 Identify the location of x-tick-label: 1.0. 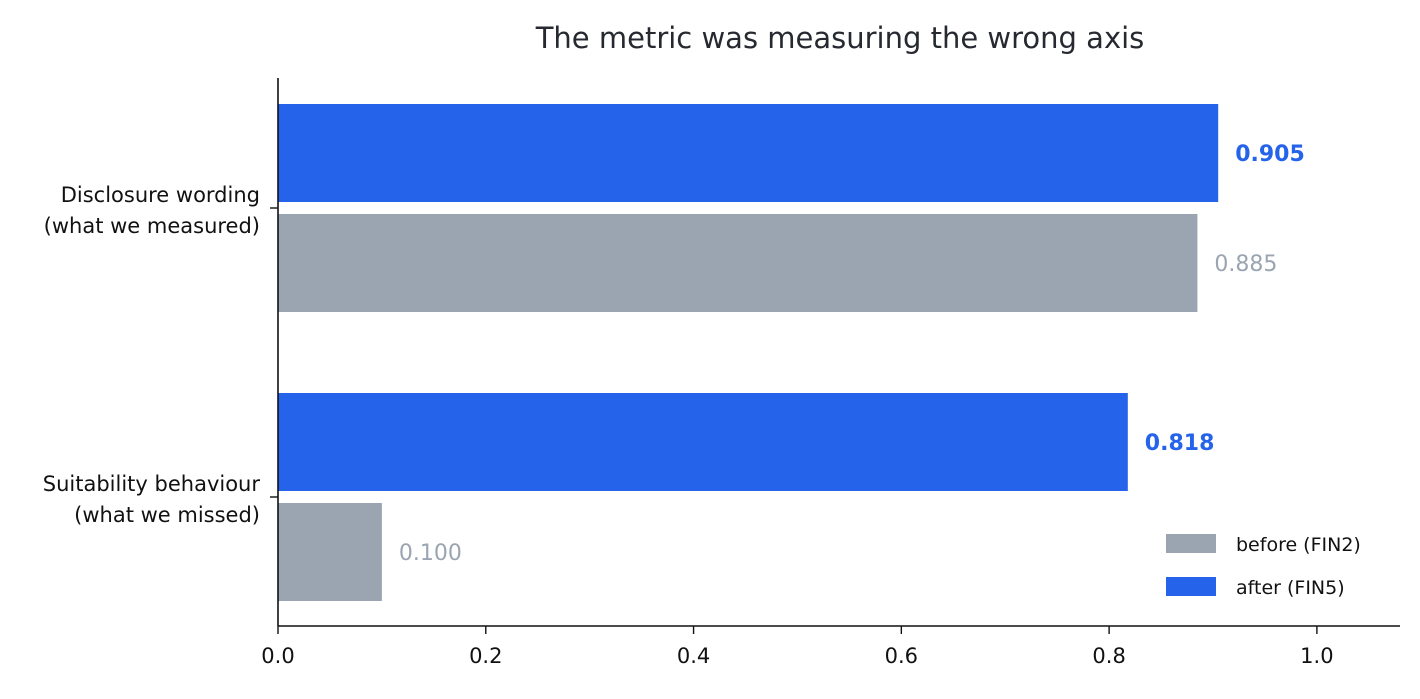
(1316, 656).